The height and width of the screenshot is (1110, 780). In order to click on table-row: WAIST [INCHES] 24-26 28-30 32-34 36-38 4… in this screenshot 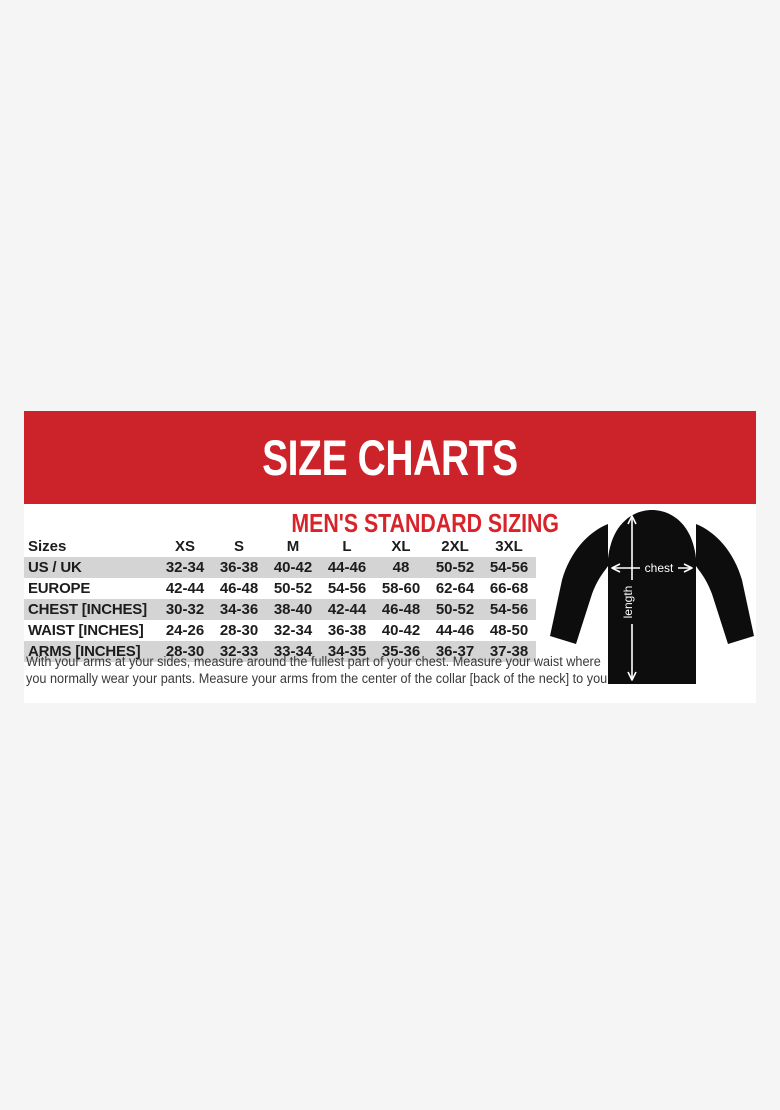, I will do `click(280, 630)`.